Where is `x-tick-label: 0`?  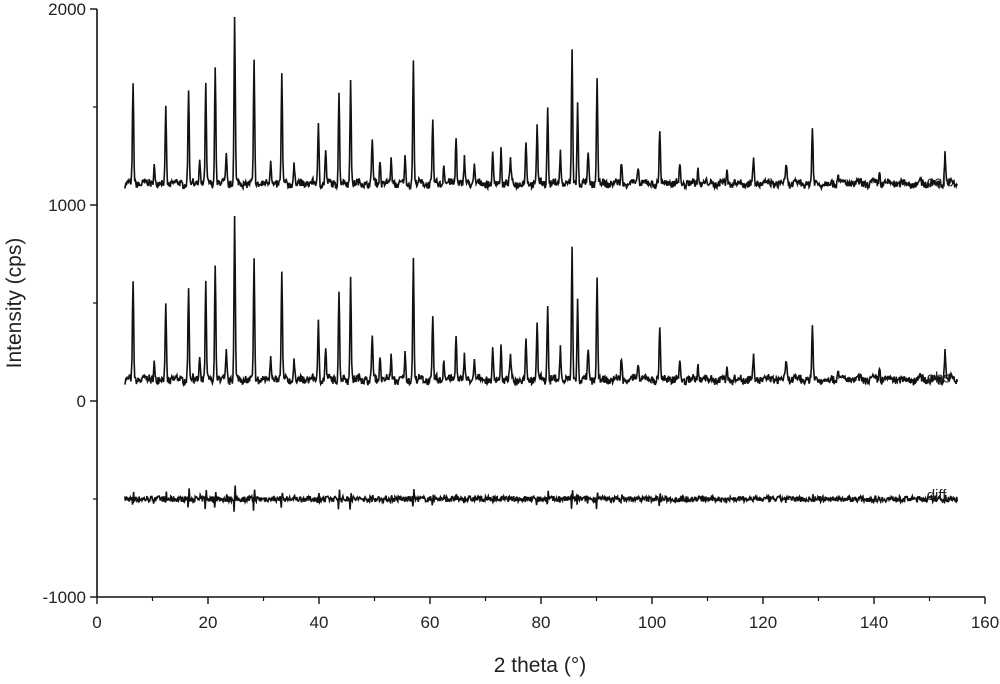 x-tick-label: 0 is located at coordinates (96, 622).